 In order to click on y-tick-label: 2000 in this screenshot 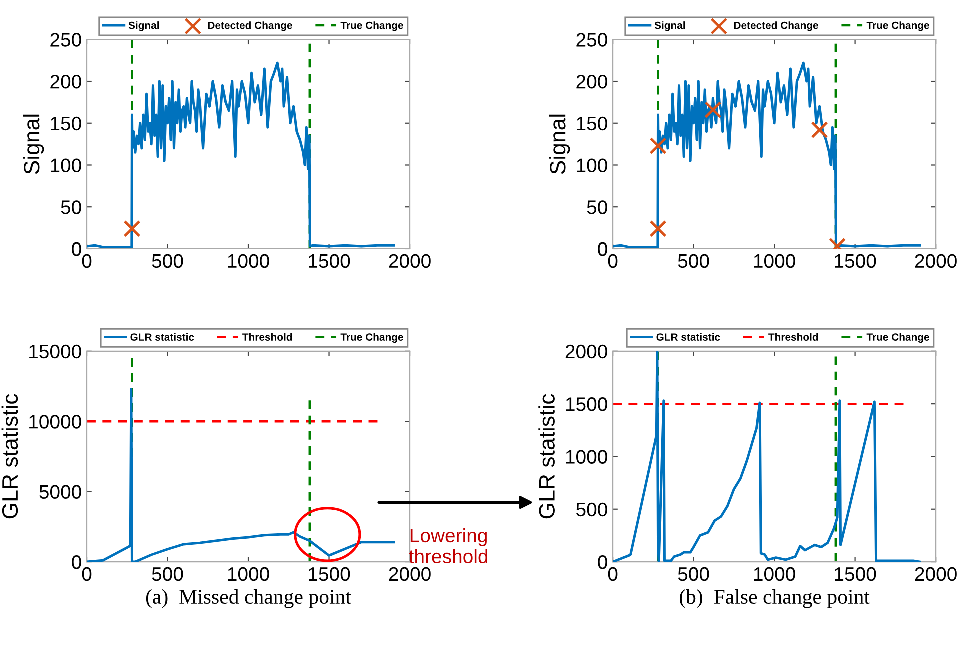, I will do `click(587, 351)`.